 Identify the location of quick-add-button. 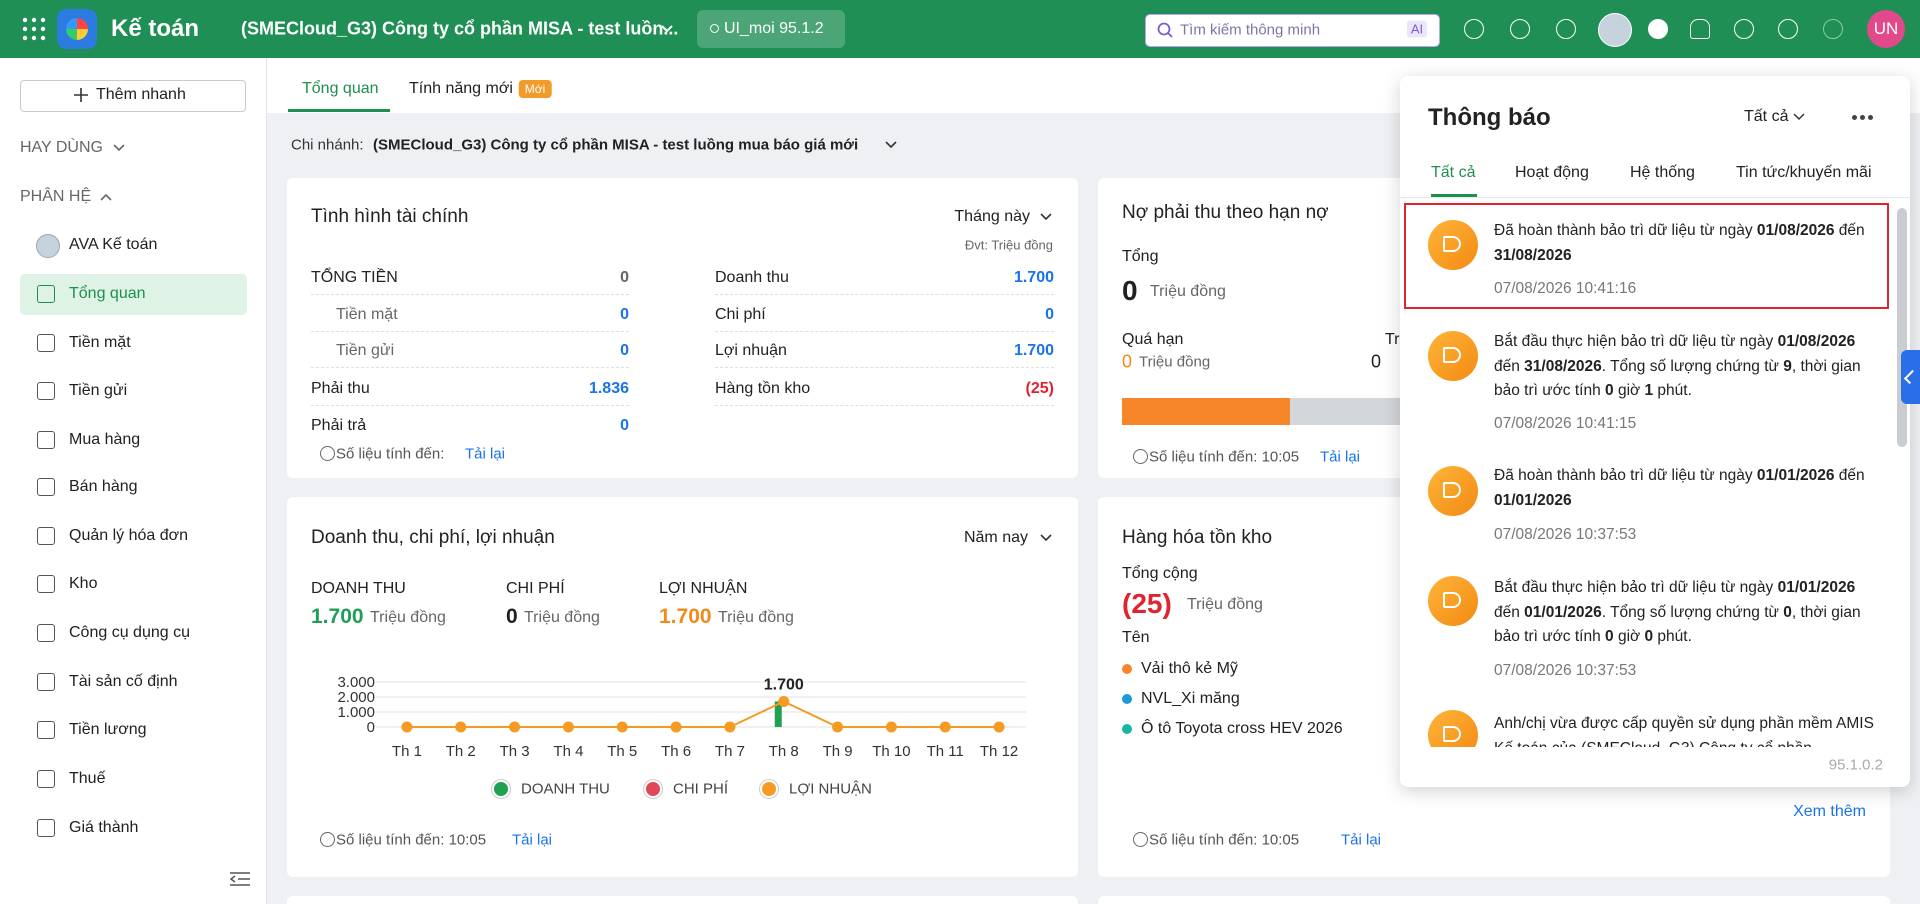
(133, 96).